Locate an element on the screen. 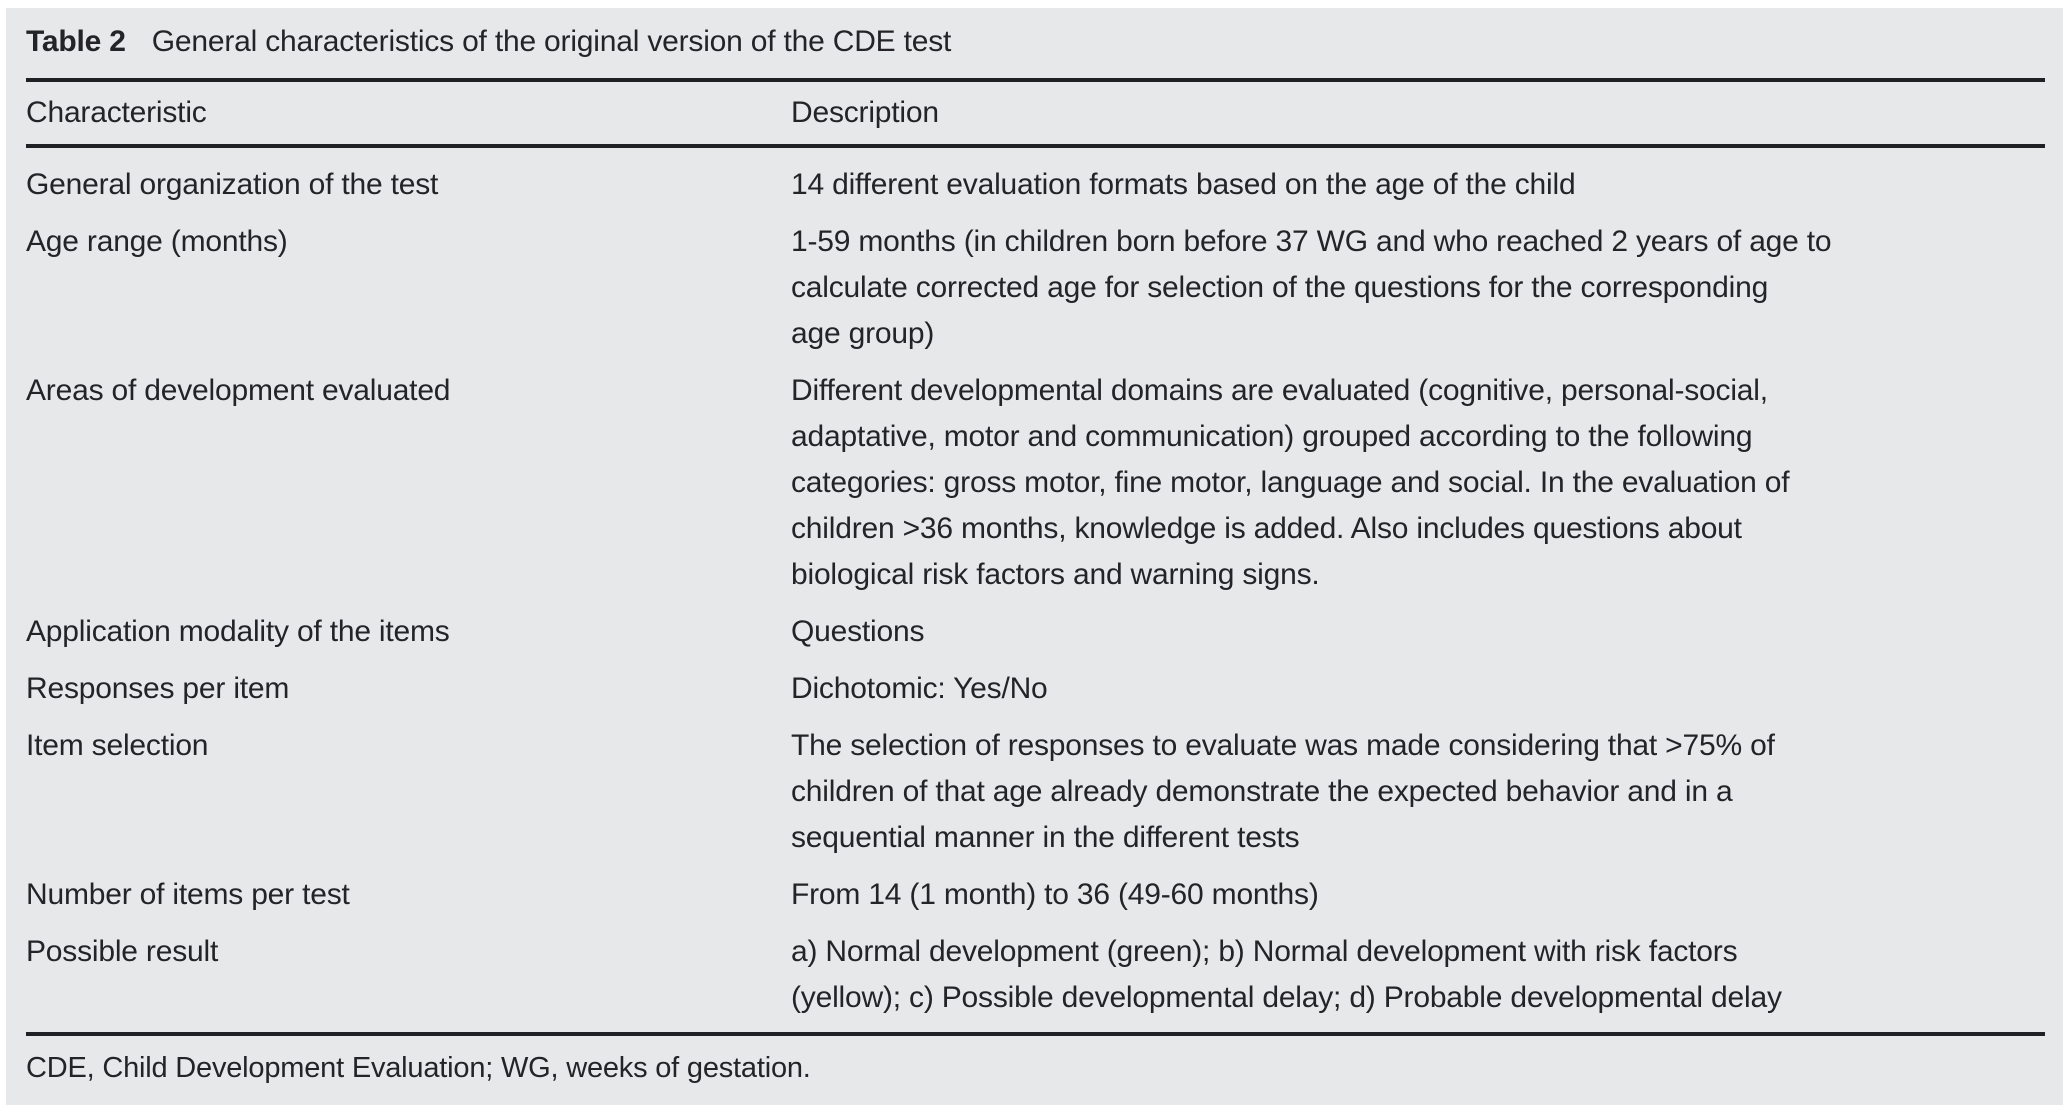 This screenshot has height=1108, width=2070. description-cell: Dichotomic: Yes/No is located at coordinates (919, 688).